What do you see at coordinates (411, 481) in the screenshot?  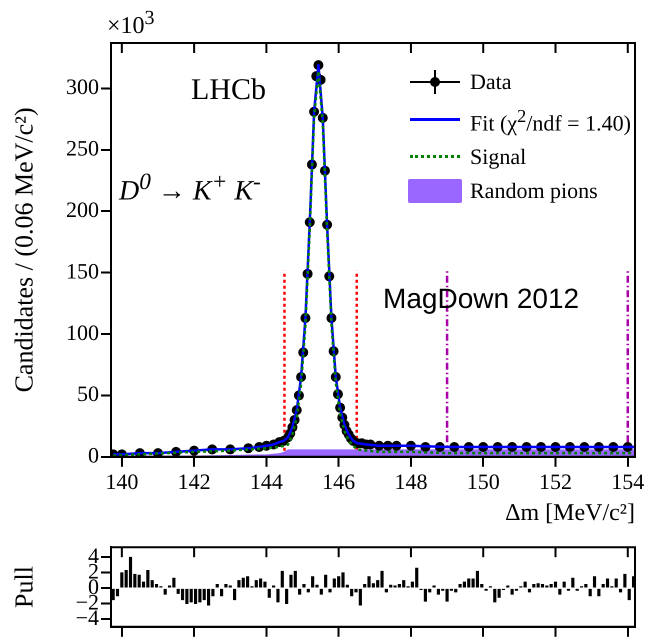 I see `x-tick-label: 148` at bounding box center [411, 481].